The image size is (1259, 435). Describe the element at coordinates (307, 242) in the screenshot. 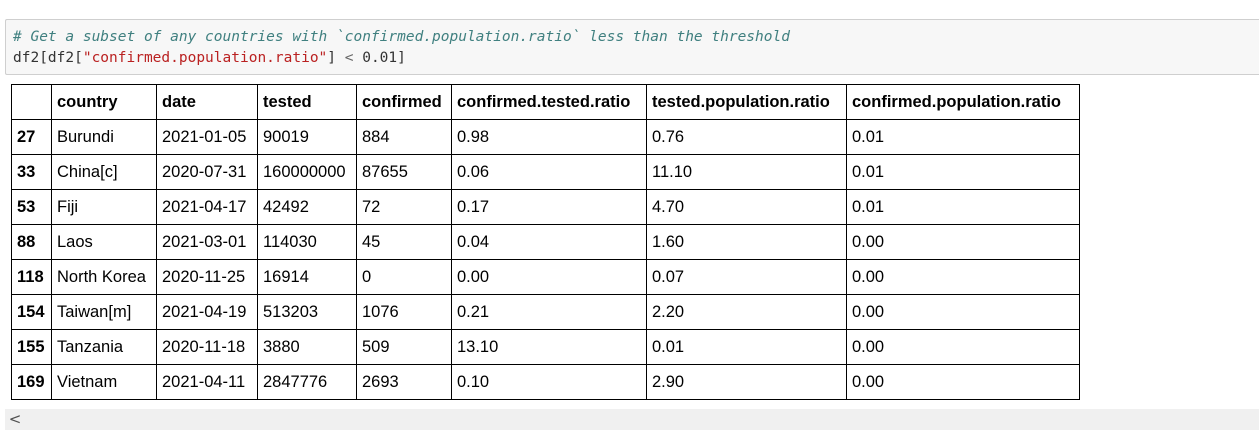

I see `table-cell: 114030` at that location.